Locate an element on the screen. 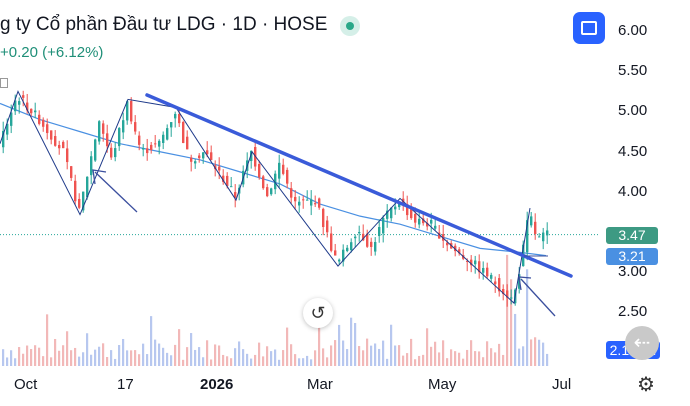 This screenshot has height=406, width=690. reset-chart-icon: ↺ is located at coordinates (318, 313).